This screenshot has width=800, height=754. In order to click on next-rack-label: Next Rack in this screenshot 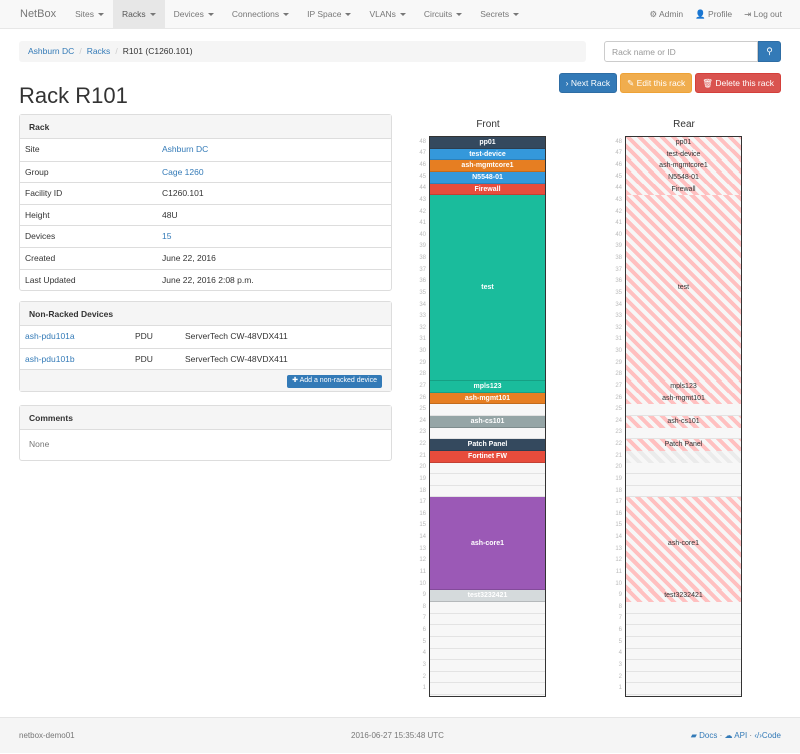, I will do `click(590, 83)`.